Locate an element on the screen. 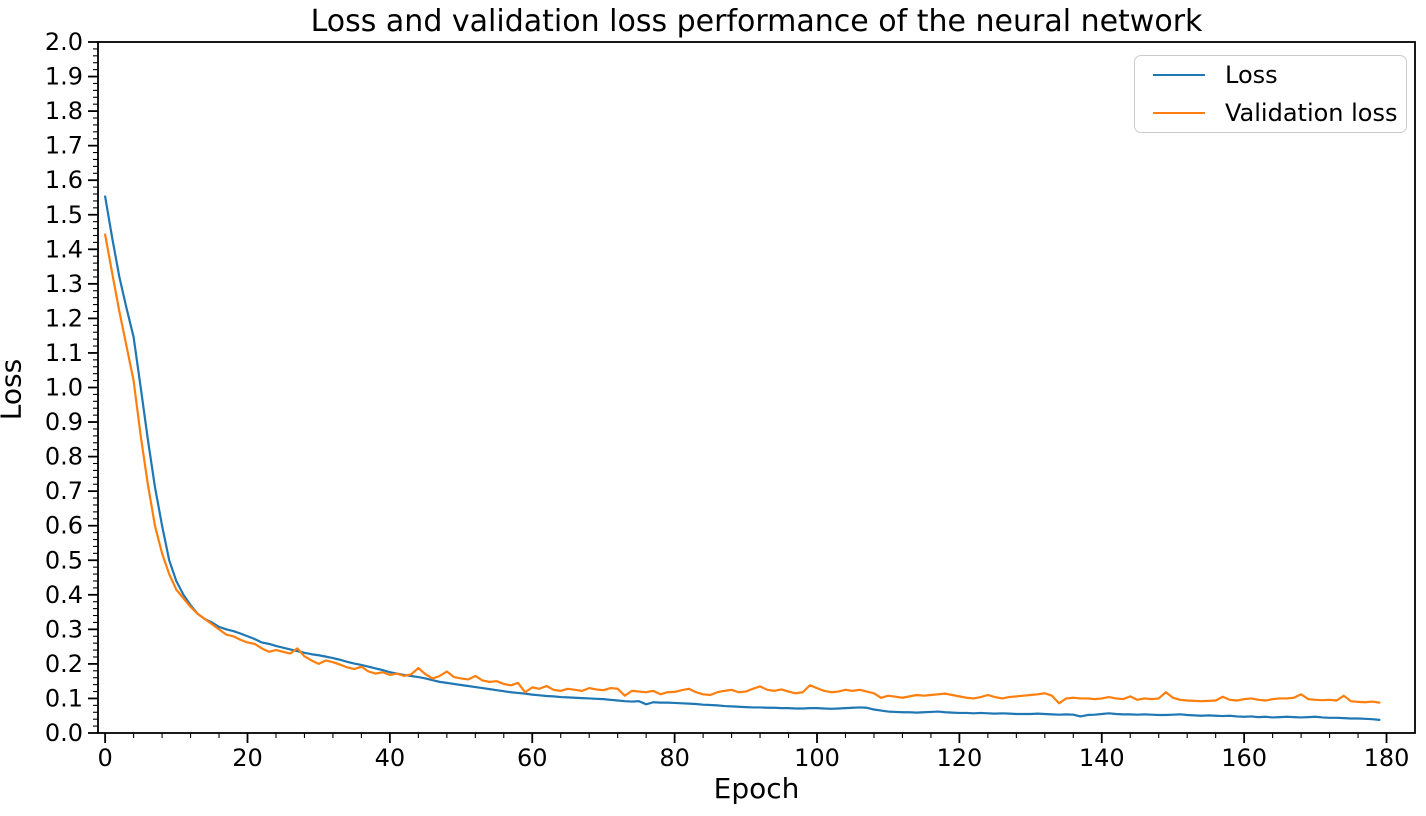 The image size is (1426, 816). y-tick-label: 0.2 is located at coordinates (64, 664).